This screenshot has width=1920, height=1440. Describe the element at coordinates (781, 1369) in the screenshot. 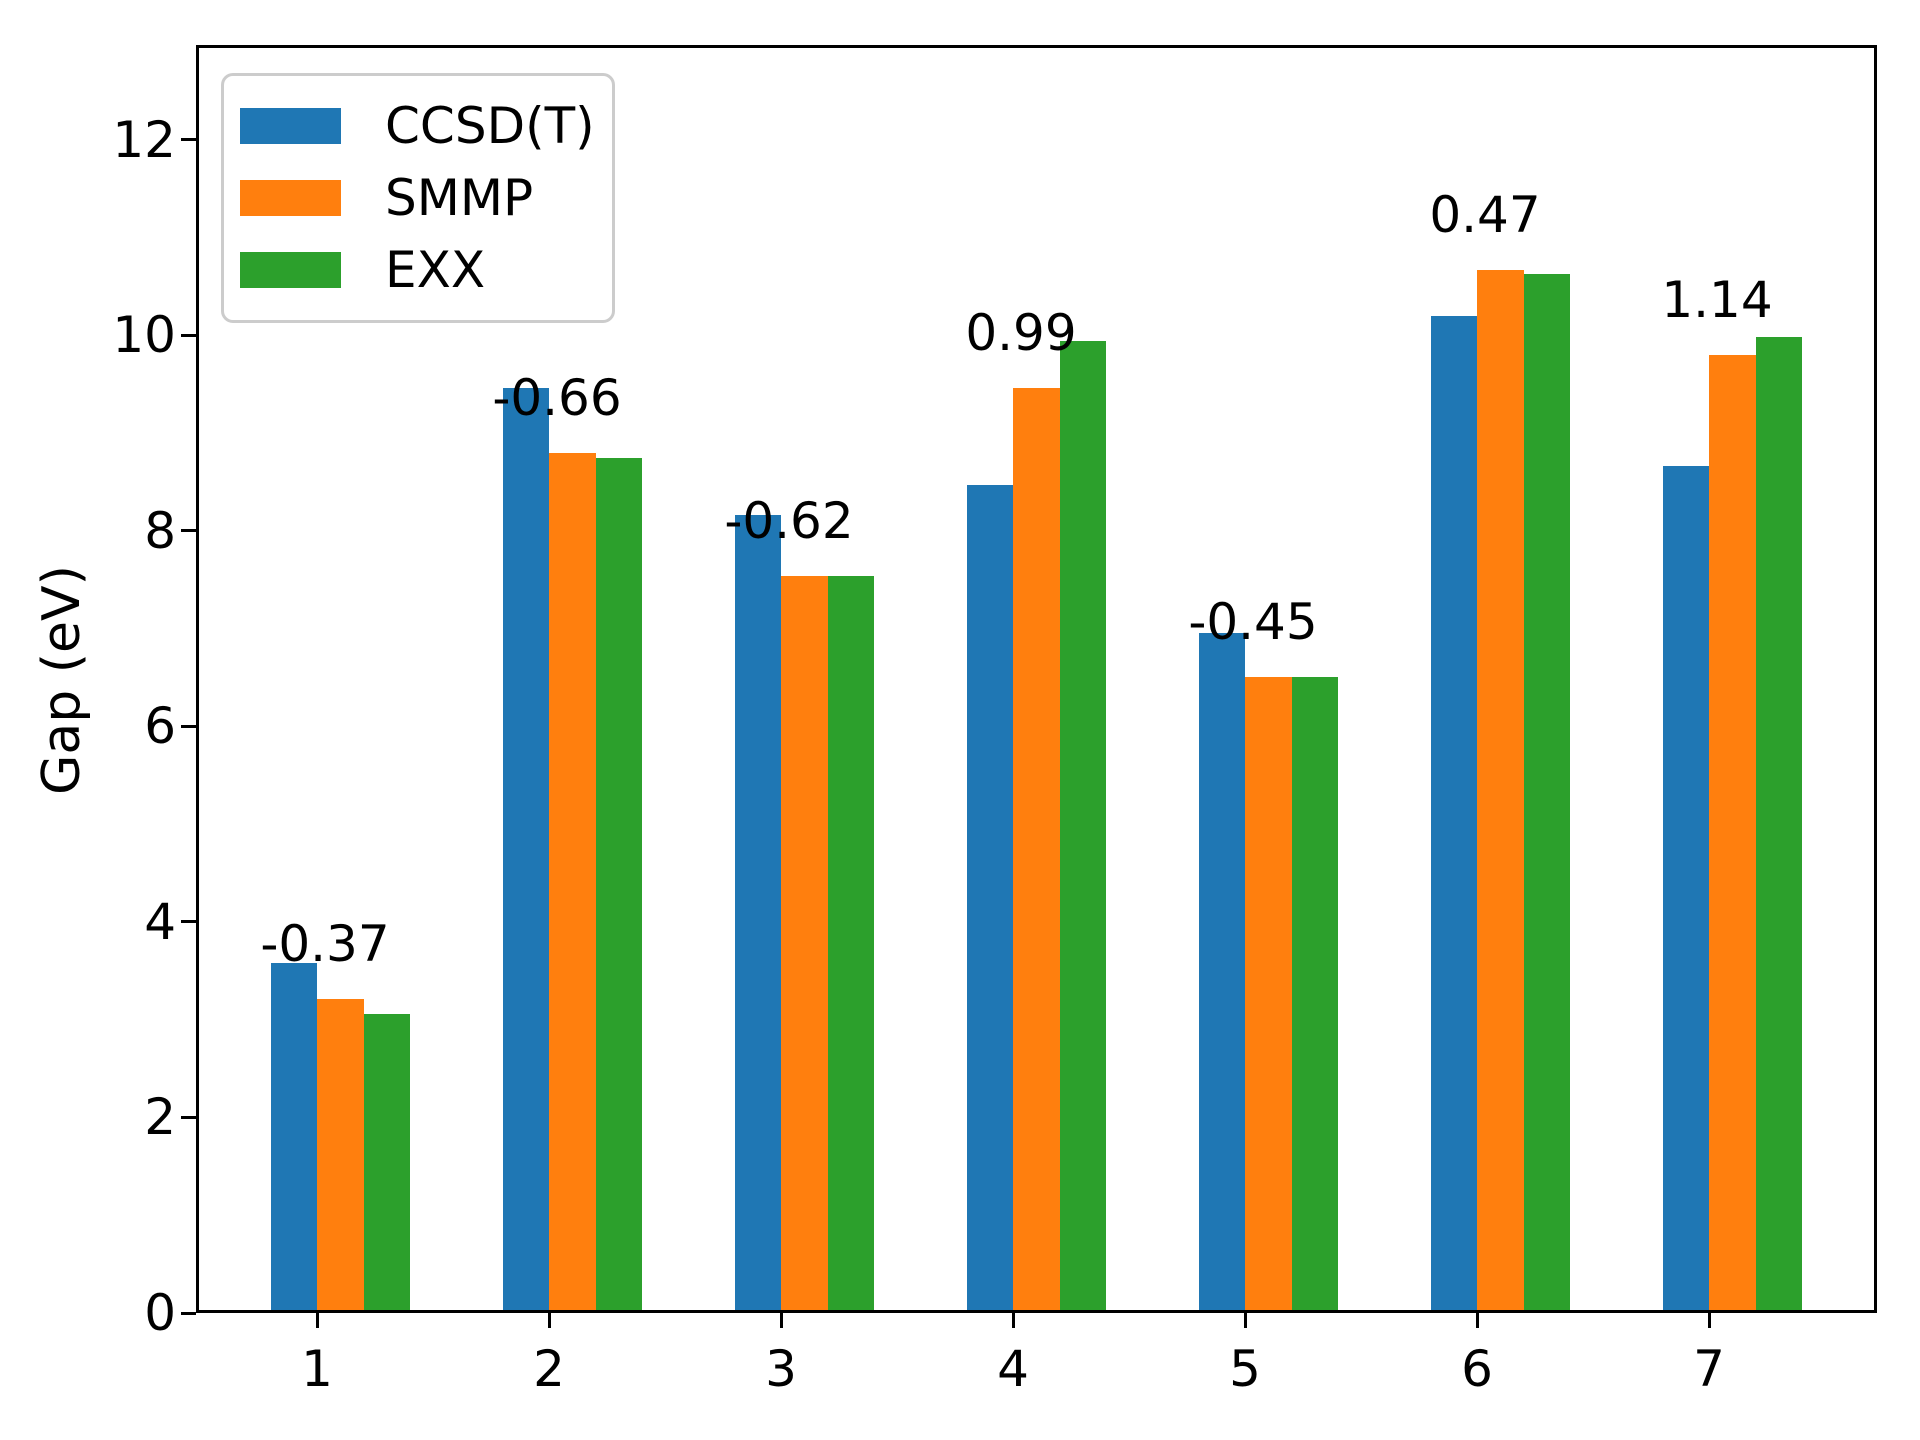

I see `x-tick-label-3: 3` at that location.